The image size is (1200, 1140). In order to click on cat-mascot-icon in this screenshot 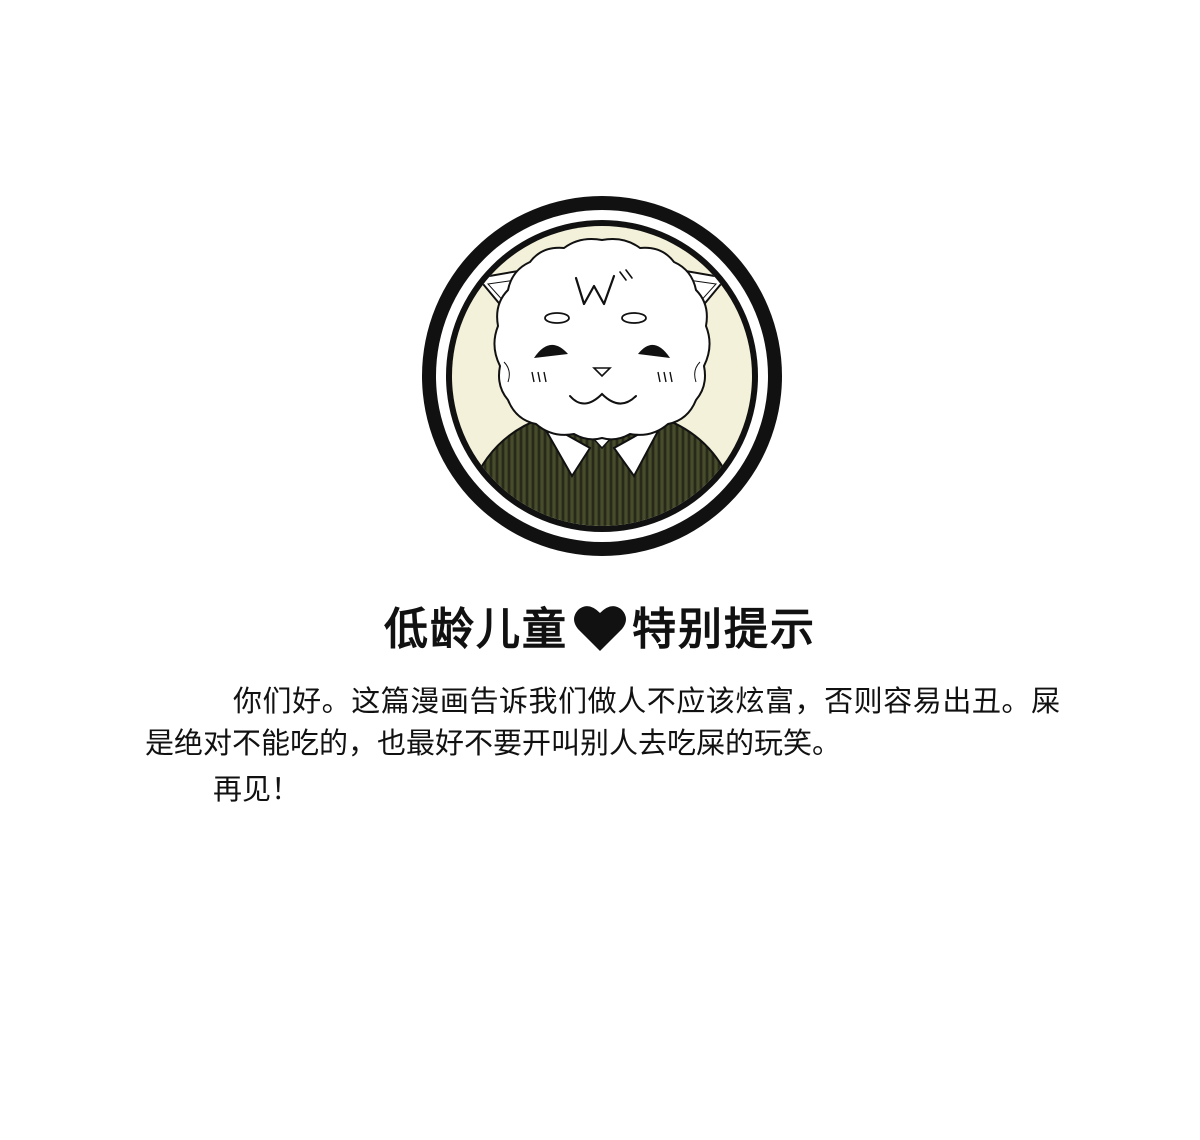, I will do `click(602, 376)`.